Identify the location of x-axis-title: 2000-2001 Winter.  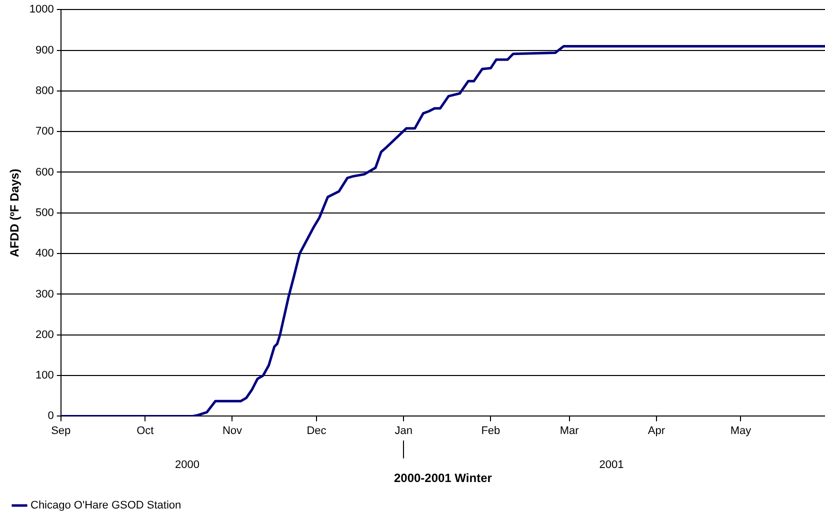
(443, 478).